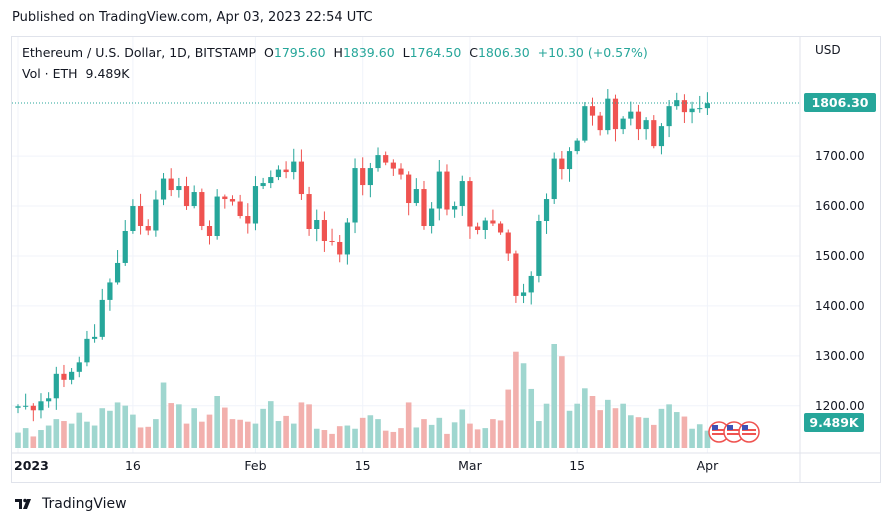 This screenshot has height=527, width=895. Describe the element at coordinates (715, 427) in the screenshot. I see `flag-canton` at that location.